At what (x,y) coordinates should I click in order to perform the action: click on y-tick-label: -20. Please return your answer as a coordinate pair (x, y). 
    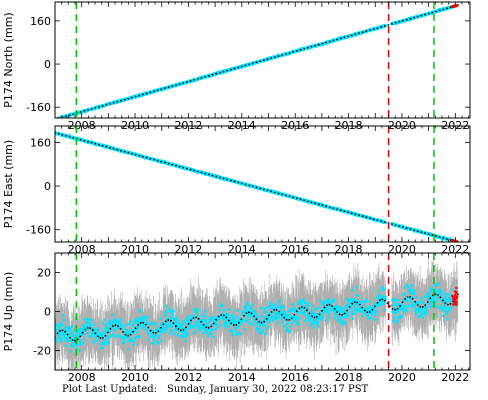
    Looking at the image, I should click on (42, 351).